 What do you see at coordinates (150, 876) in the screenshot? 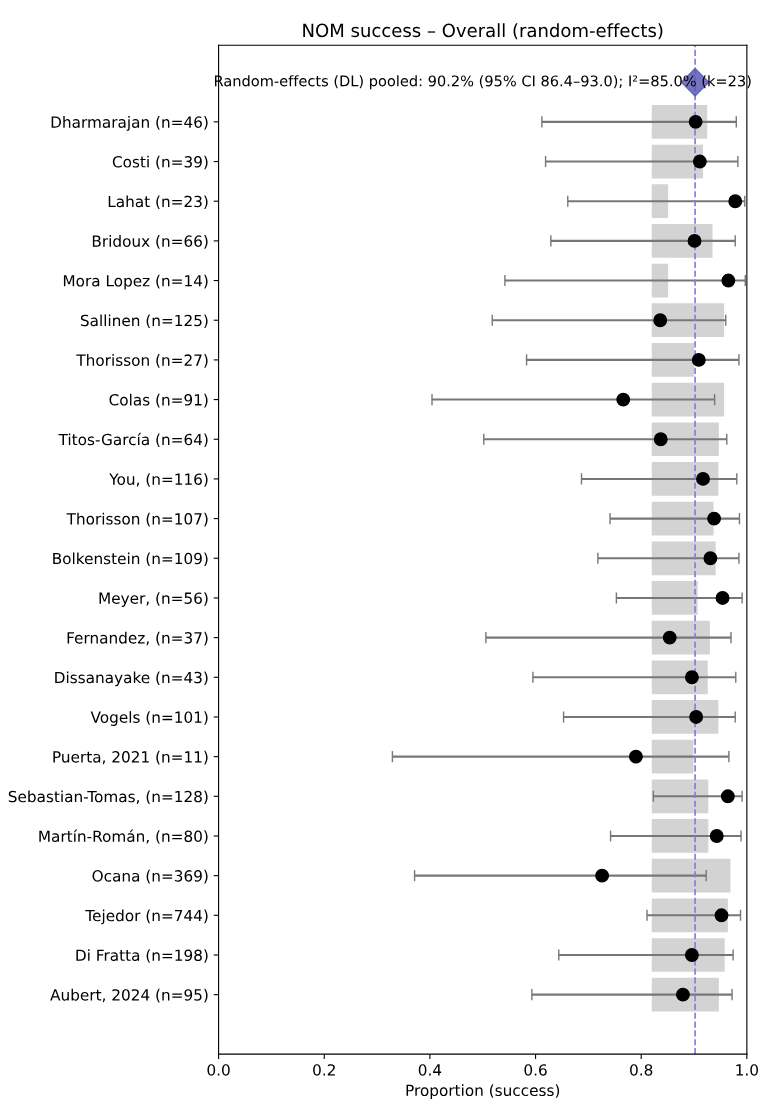
I see `y-tick-label: Ocana (n=369)` at bounding box center [150, 876].